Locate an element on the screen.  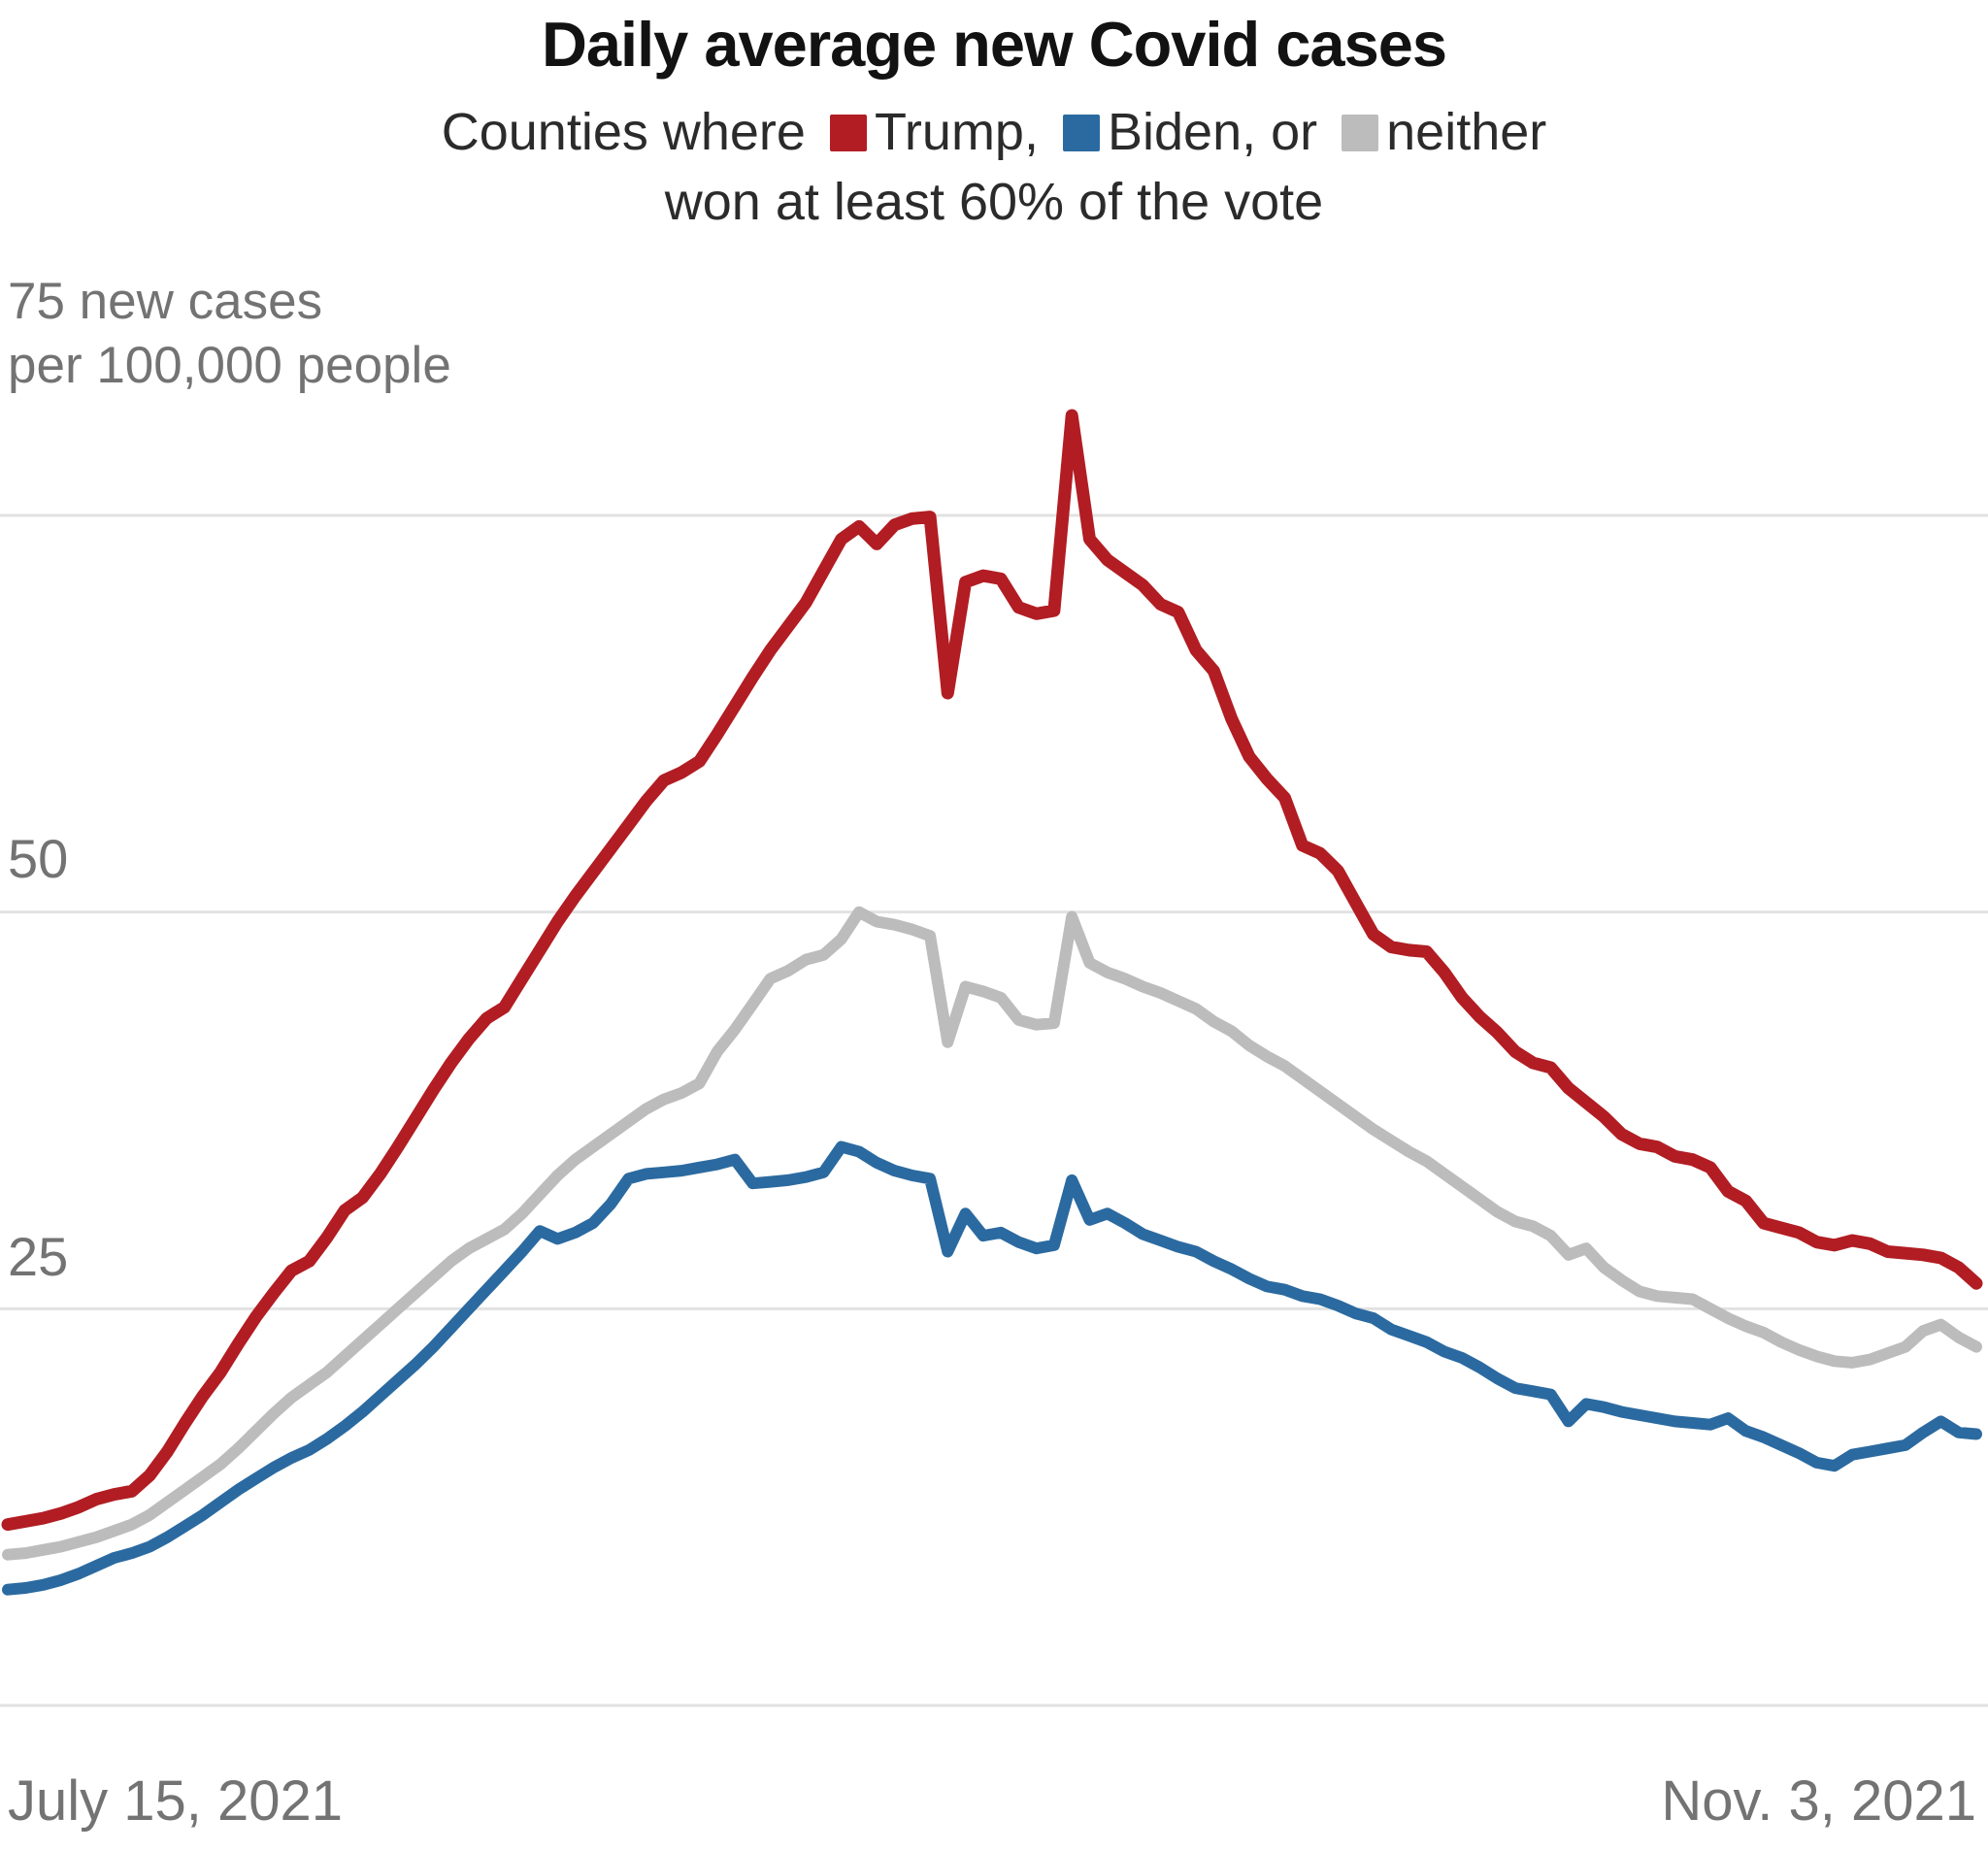
legend-label-neither: neither is located at coordinates (1467, 132).